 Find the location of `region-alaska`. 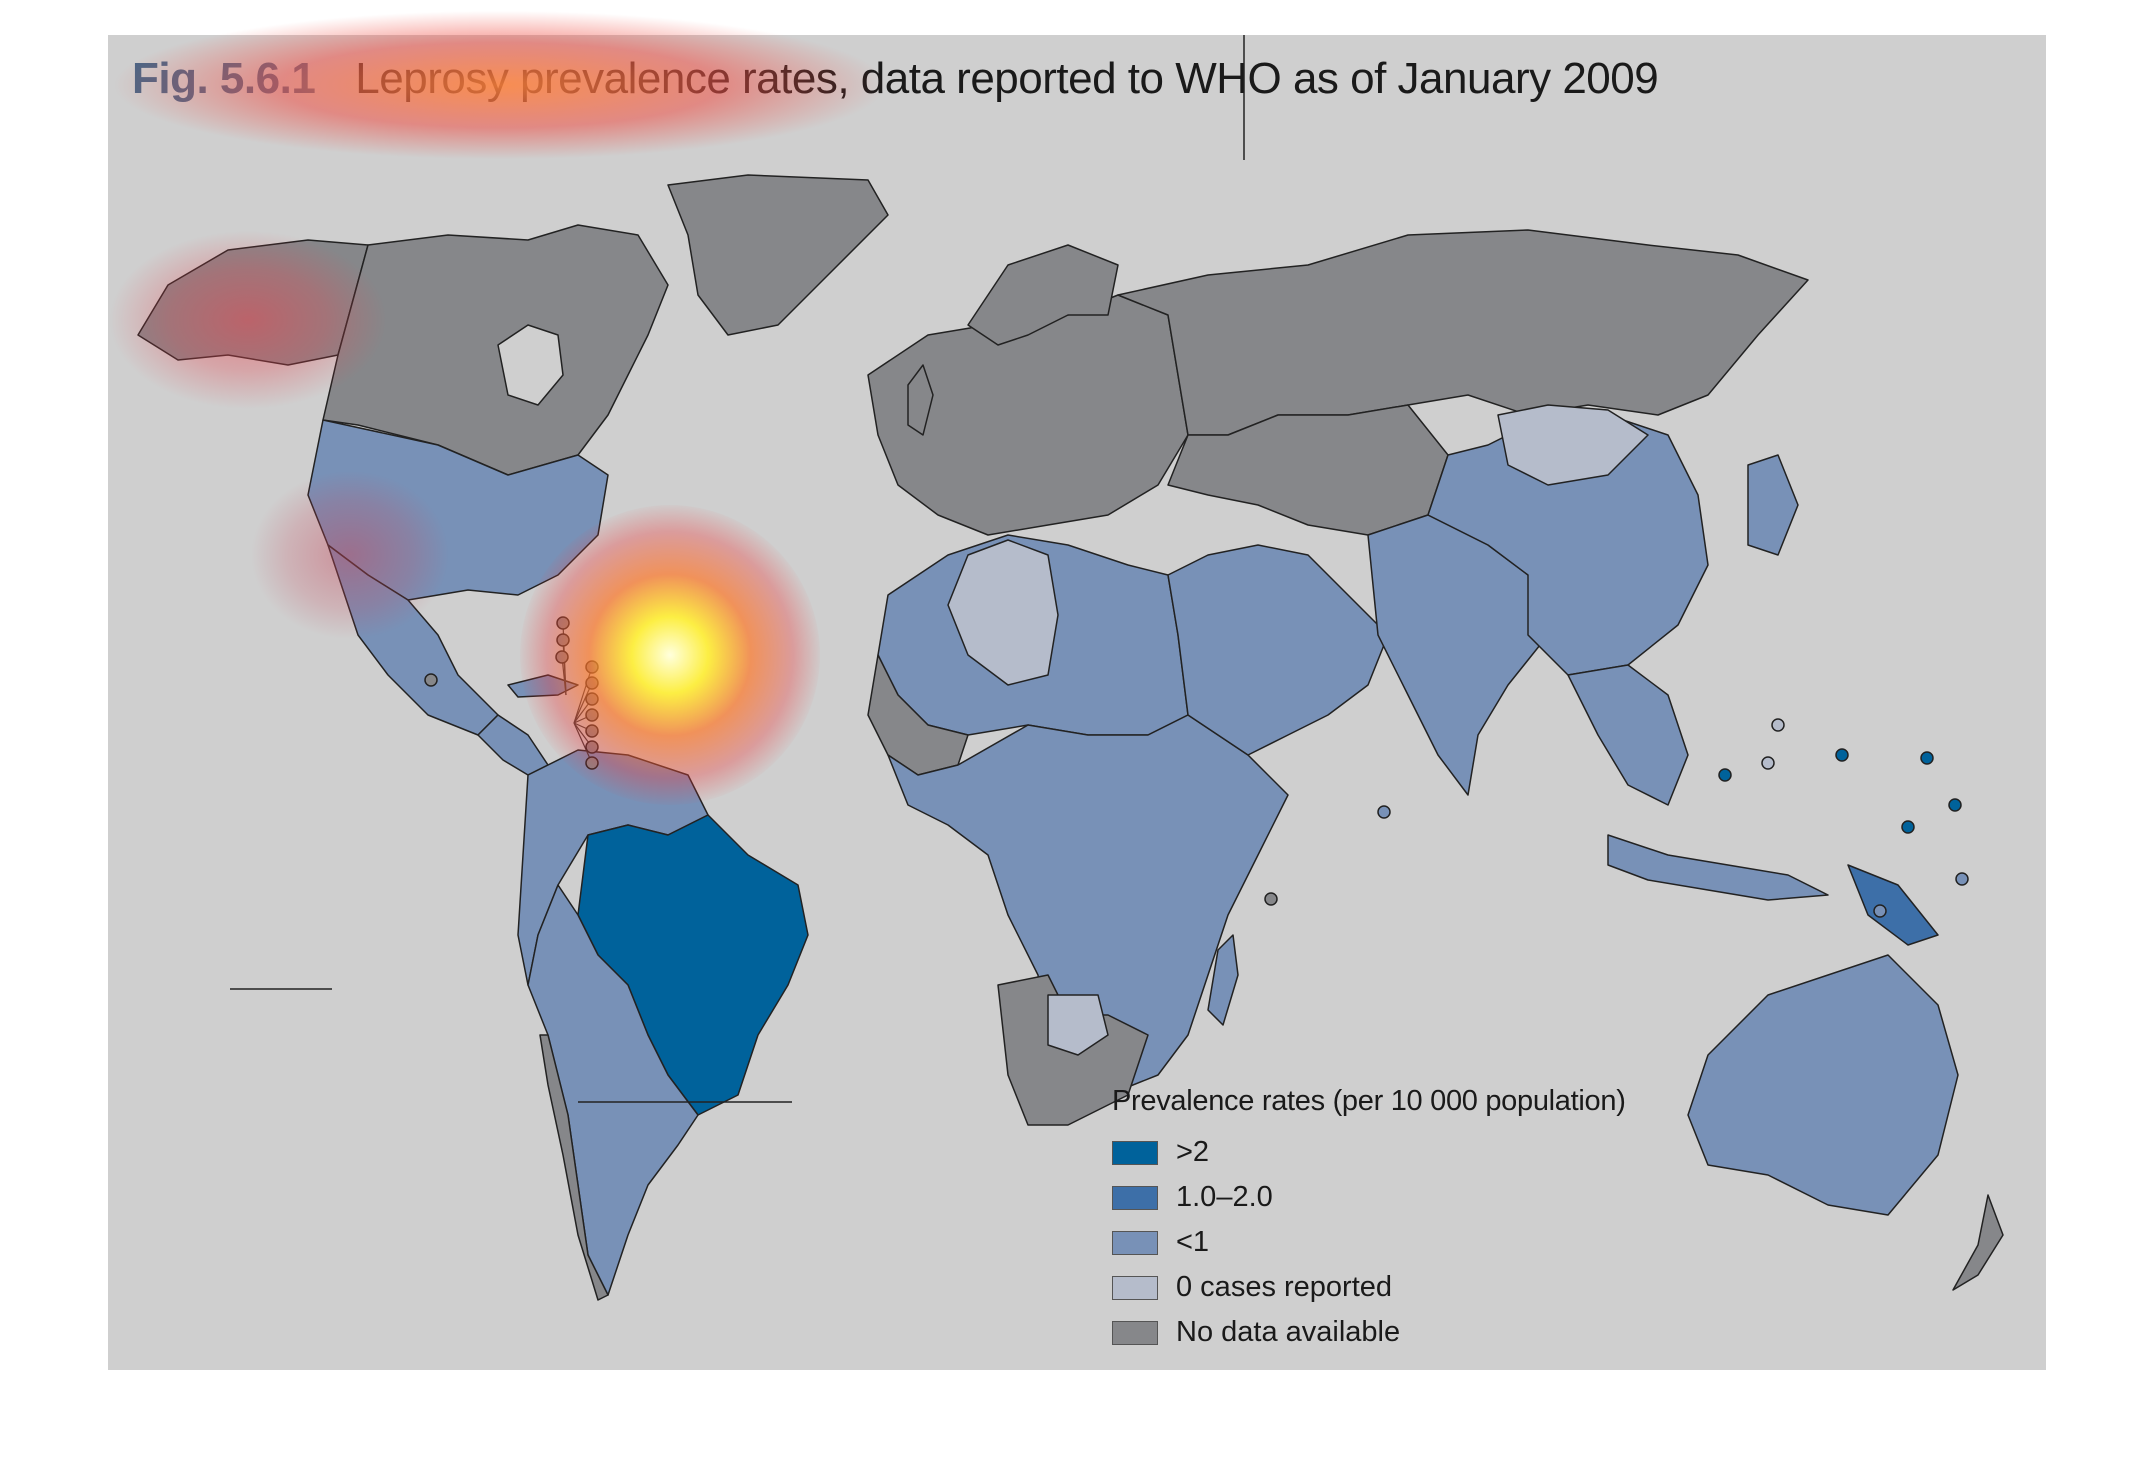

region-alaska is located at coordinates (253, 302).